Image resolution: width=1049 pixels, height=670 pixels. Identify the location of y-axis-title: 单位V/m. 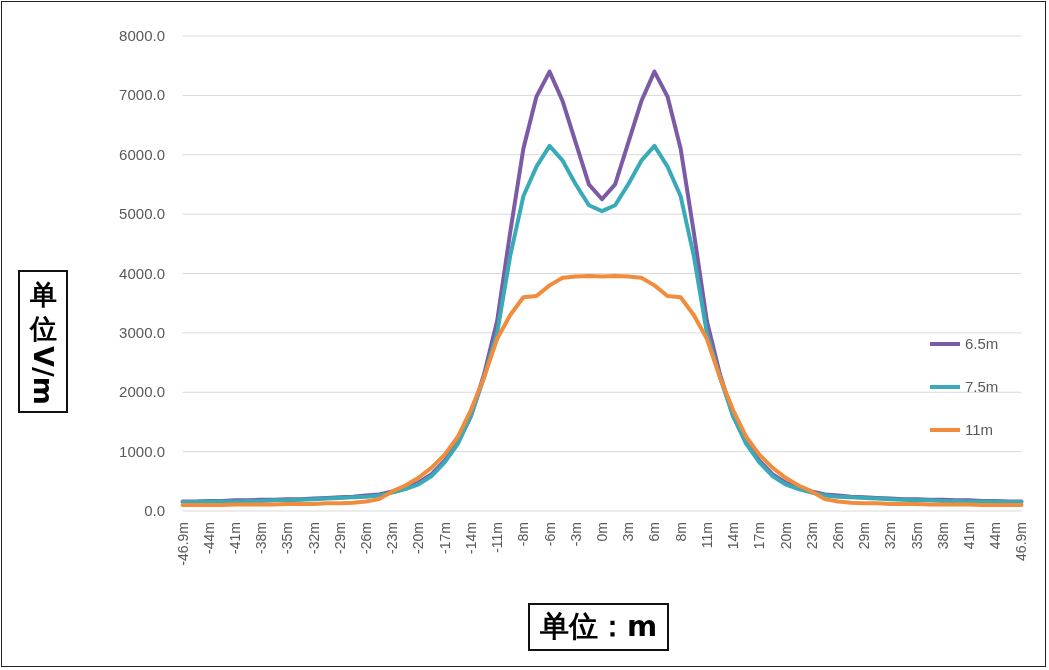
(43, 341).